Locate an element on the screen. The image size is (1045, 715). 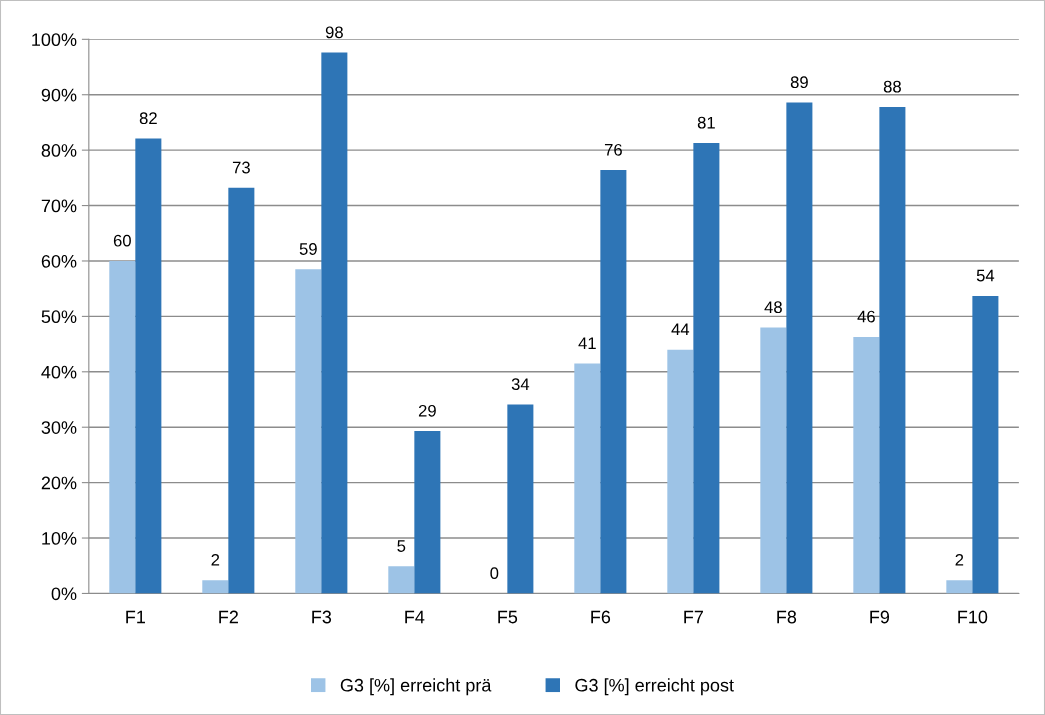
y-tick-label: 80% is located at coordinates (59, 150).